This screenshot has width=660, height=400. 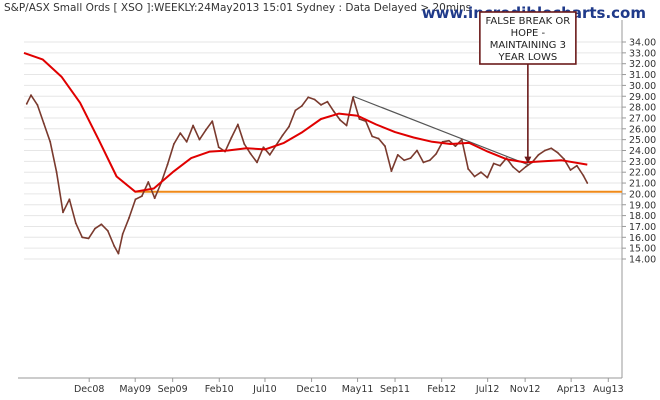 I want to click on y-tick-label: 28.00, so click(x=642, y=108).